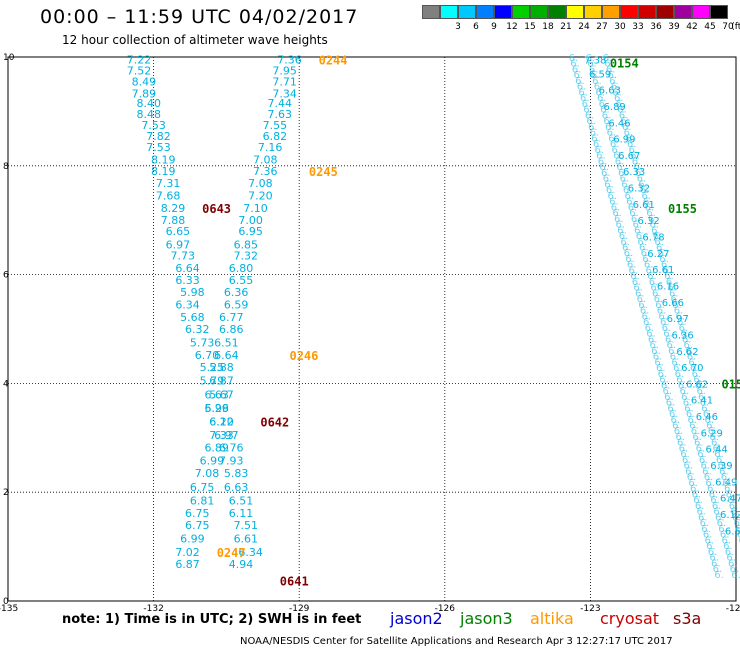 The height and width of the screenshot is (650, 740). I want to click on color-key-label: 3, so click(458, 27).